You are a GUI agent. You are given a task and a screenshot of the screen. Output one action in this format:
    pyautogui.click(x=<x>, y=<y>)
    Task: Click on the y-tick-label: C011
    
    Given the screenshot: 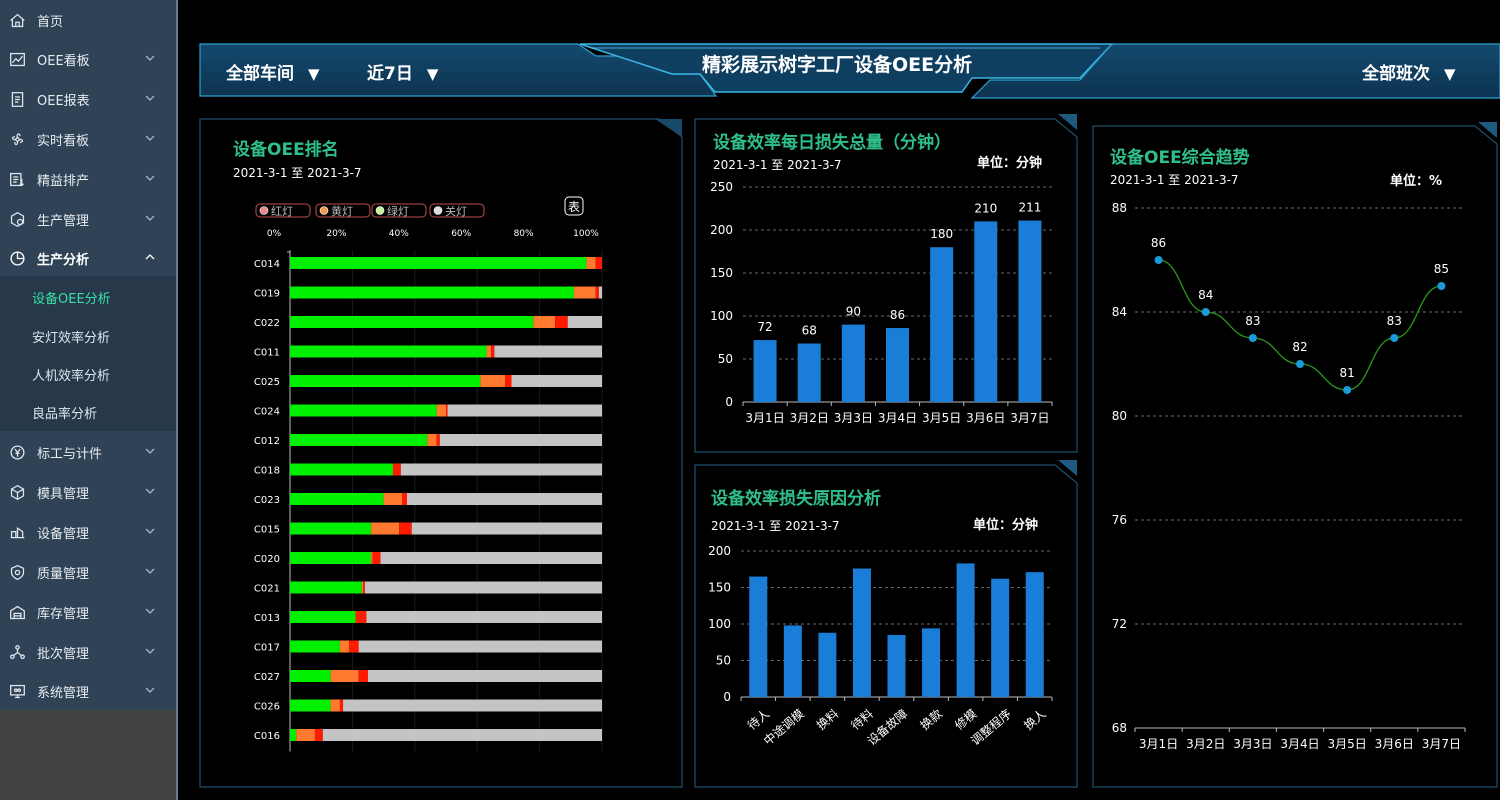 What is the action you would take?
    pyautogui.click(x=267, y=353)
    